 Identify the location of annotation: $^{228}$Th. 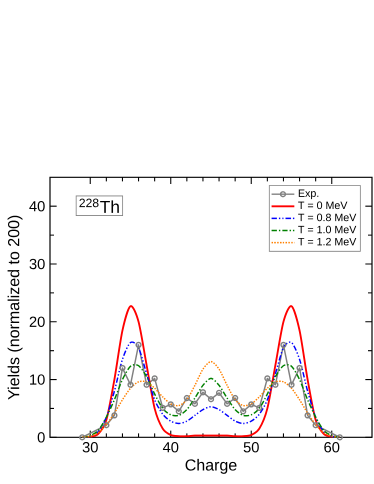
(99, 205).